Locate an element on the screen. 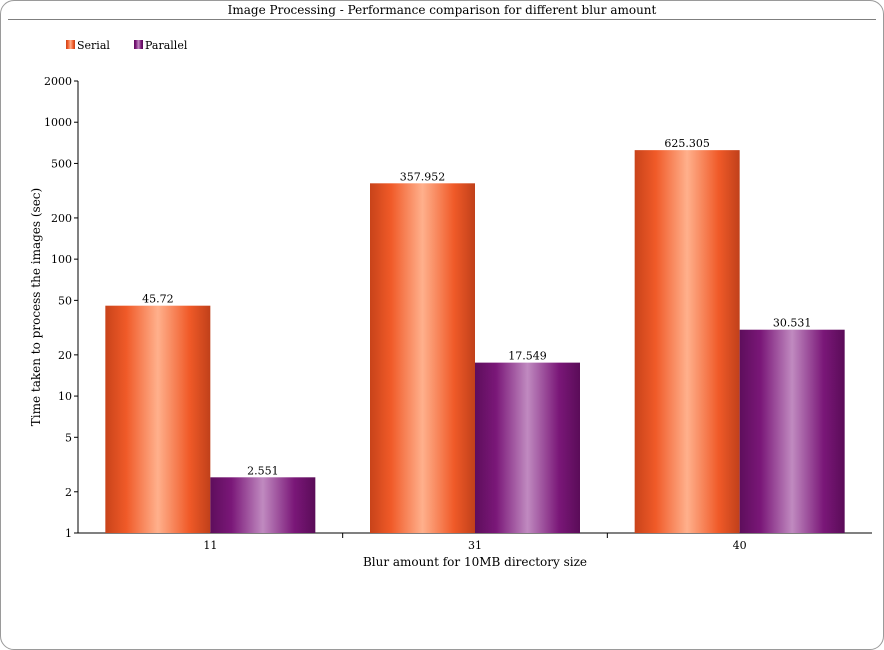  legend-label-serial: Serial is located at coordinates (93, 45).